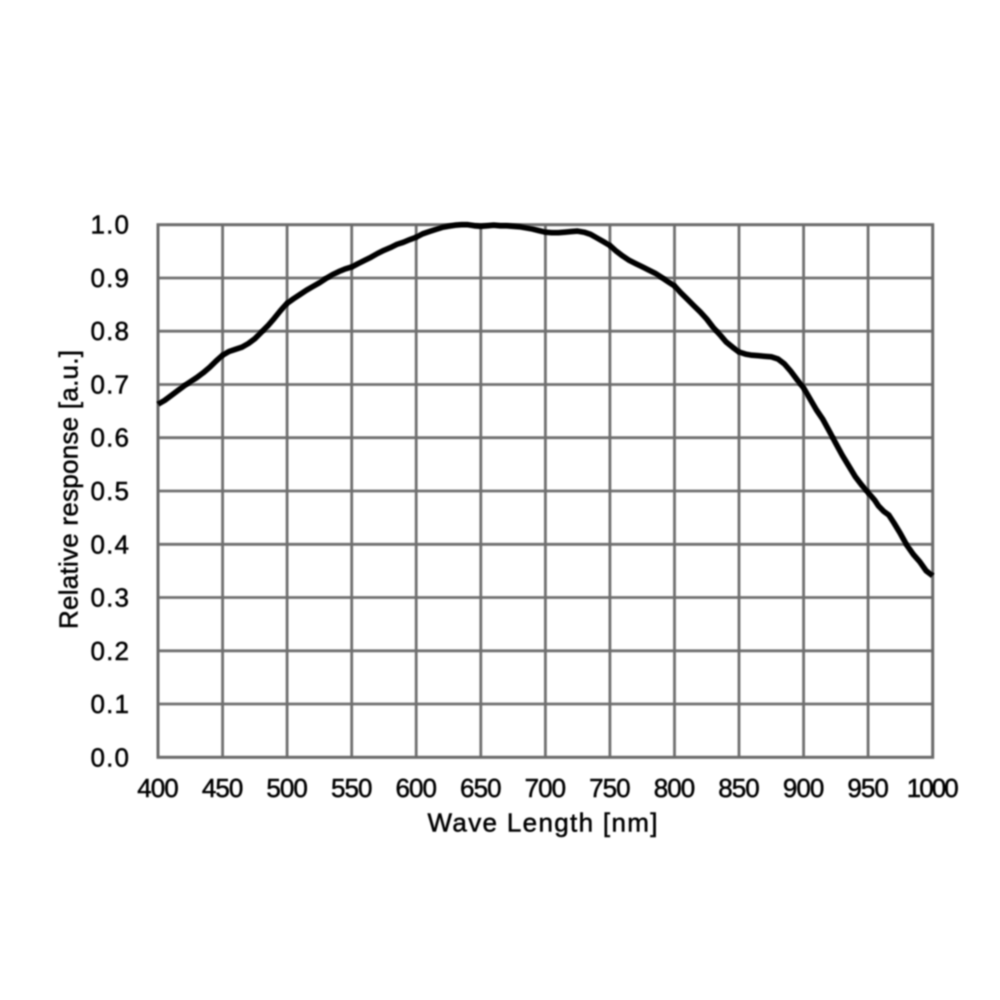  I want to click on svg-text: 1000, so click(933, 788).